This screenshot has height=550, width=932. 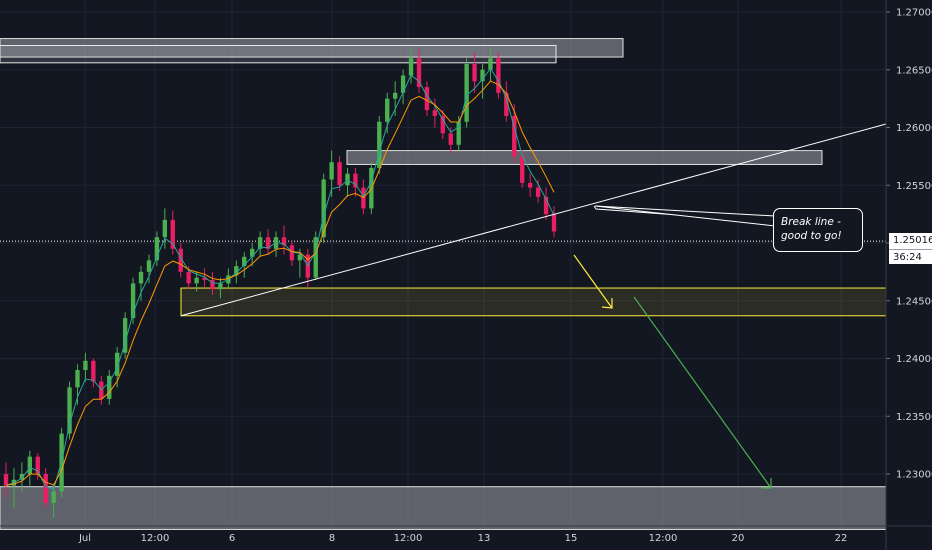 I want to click on yellow-down-arrow, so click(x=593, y=281).